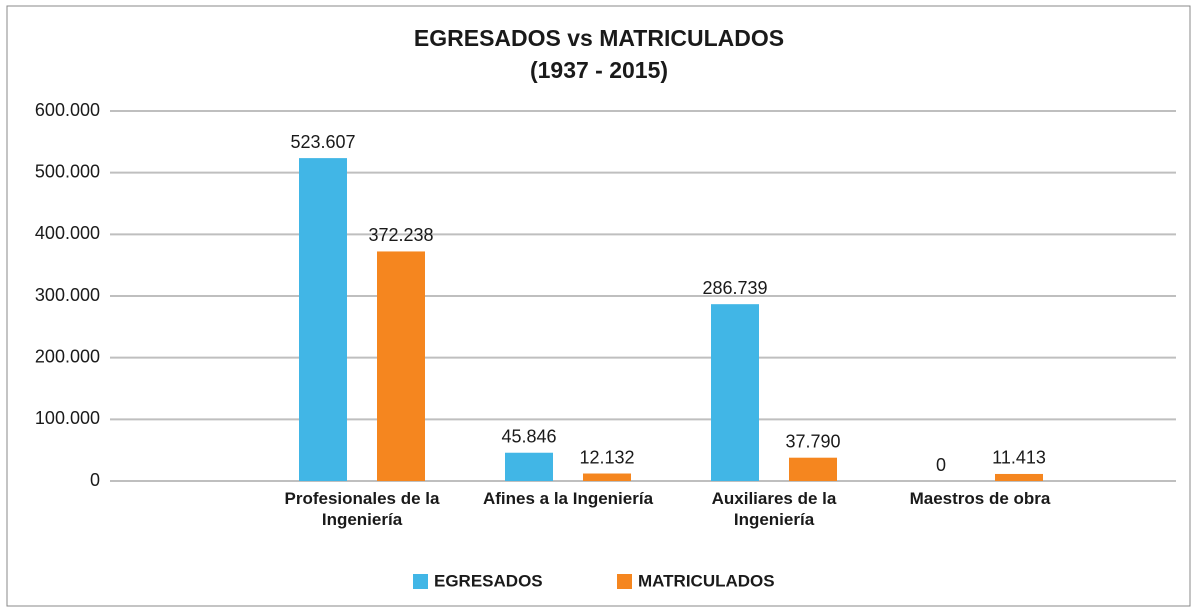  I want to click on x-tick-label: Auxiliares de la Ingeniería, so click(774, 509).